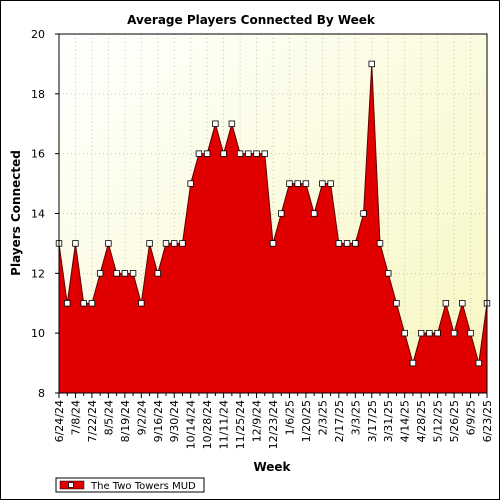 The image size is (500, 501). What do you see at coordinates (224, 424) in the screenshot?
I see `x-tick-label: 11/11/24` at bounding box center [224, 424].